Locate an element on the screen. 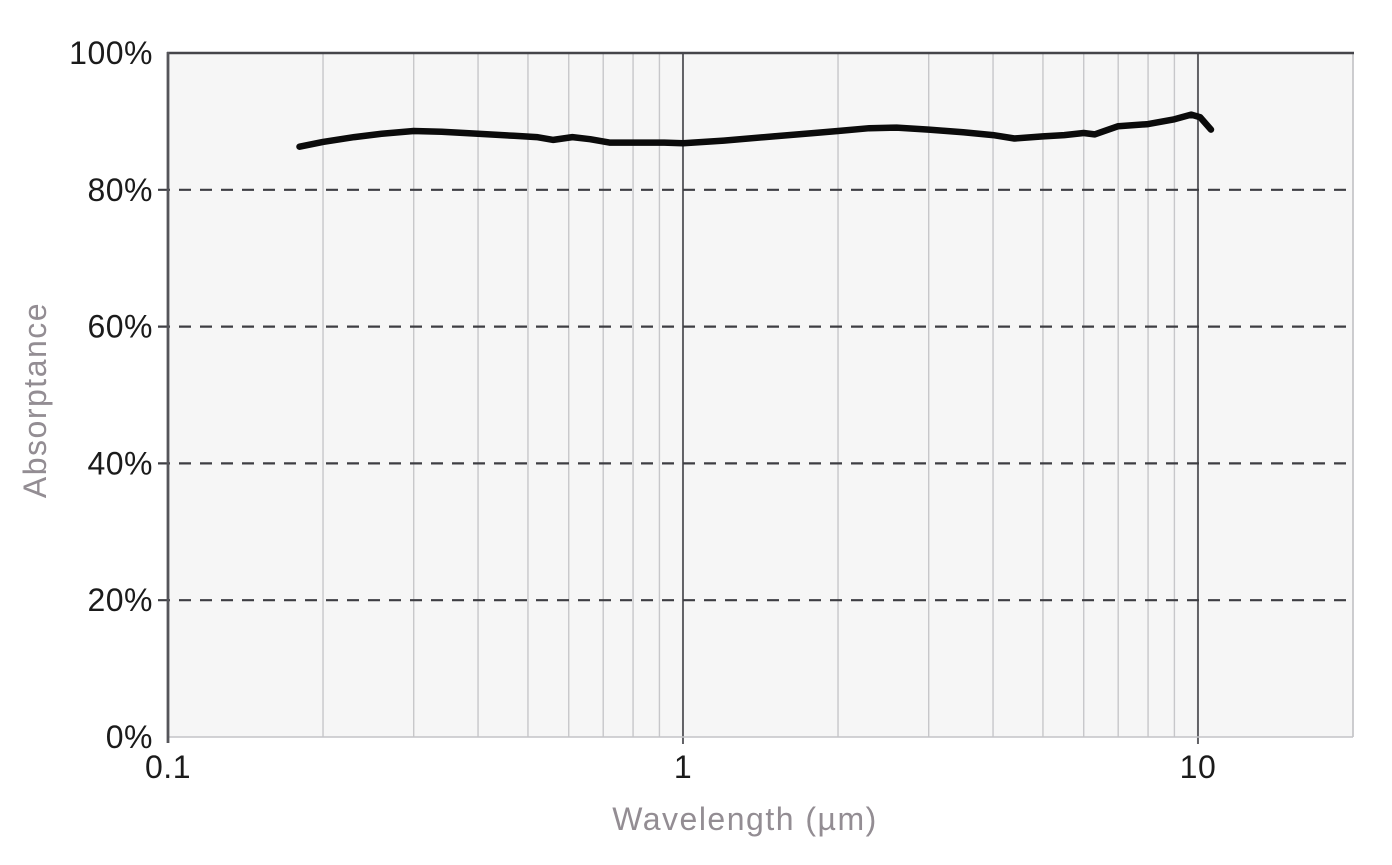  y-tick-label: 60% is located at coordinates (120, 327).